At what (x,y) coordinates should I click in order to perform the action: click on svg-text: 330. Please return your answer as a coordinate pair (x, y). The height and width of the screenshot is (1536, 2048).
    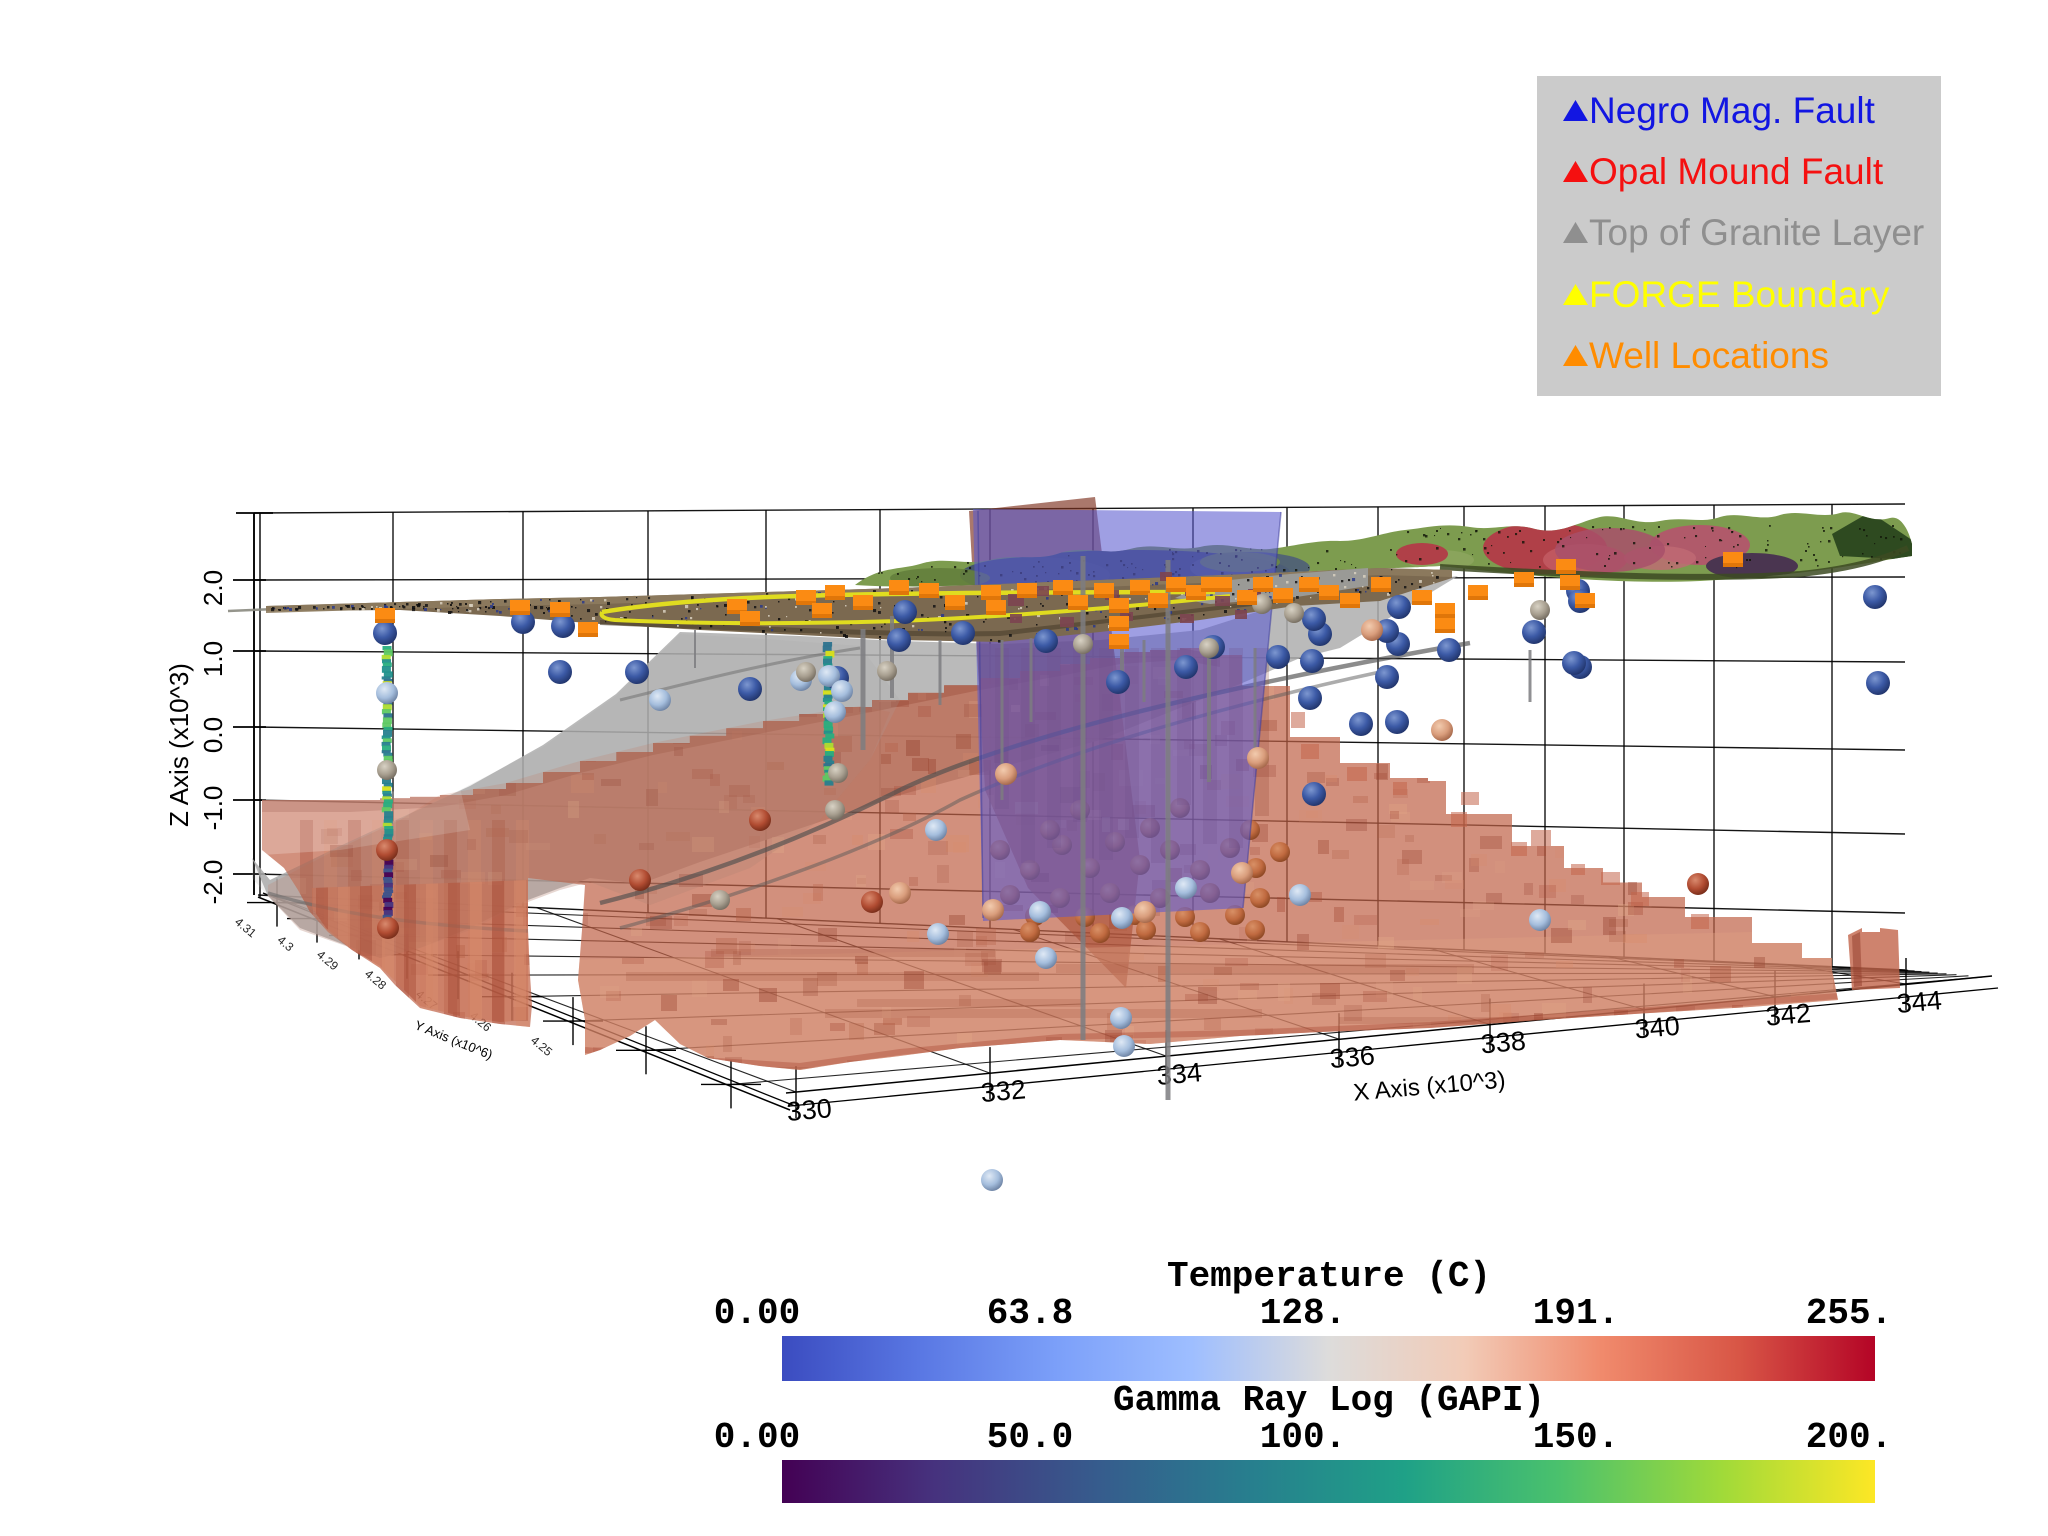
    Looking at the image, I should click on (809, 1110).